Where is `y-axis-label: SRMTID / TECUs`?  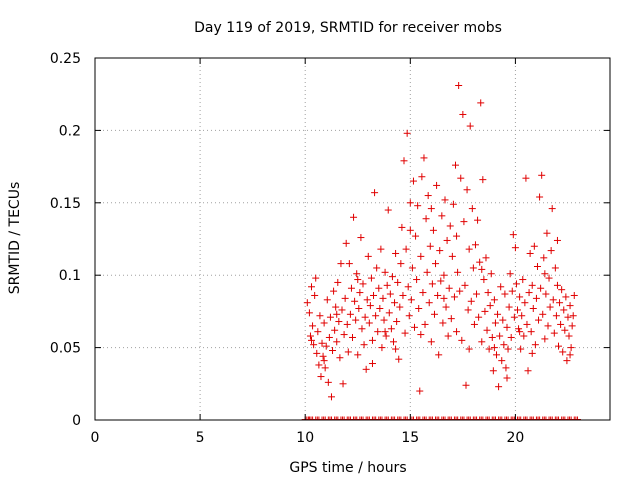
y-axis-label: SRMTID / TECUs is located at coordinates (15, 238).